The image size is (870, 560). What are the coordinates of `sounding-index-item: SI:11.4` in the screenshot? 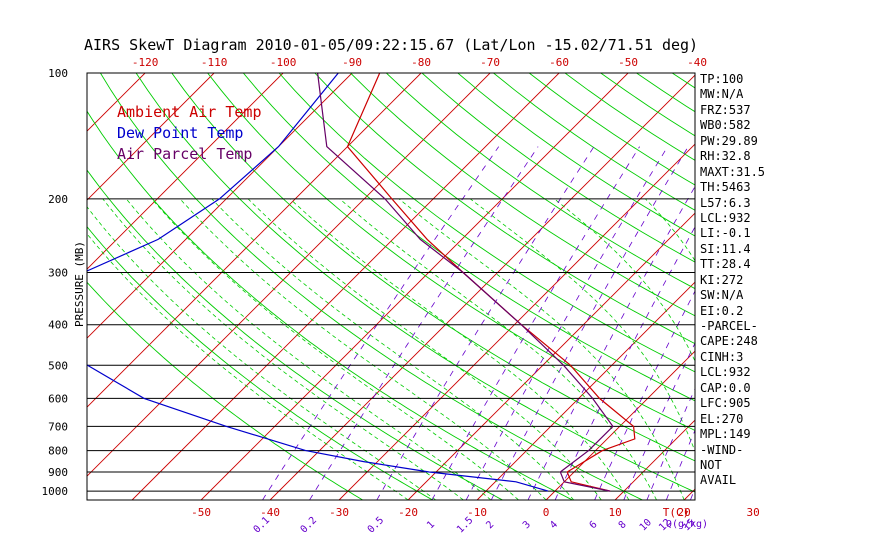 It's located at (725, 248).